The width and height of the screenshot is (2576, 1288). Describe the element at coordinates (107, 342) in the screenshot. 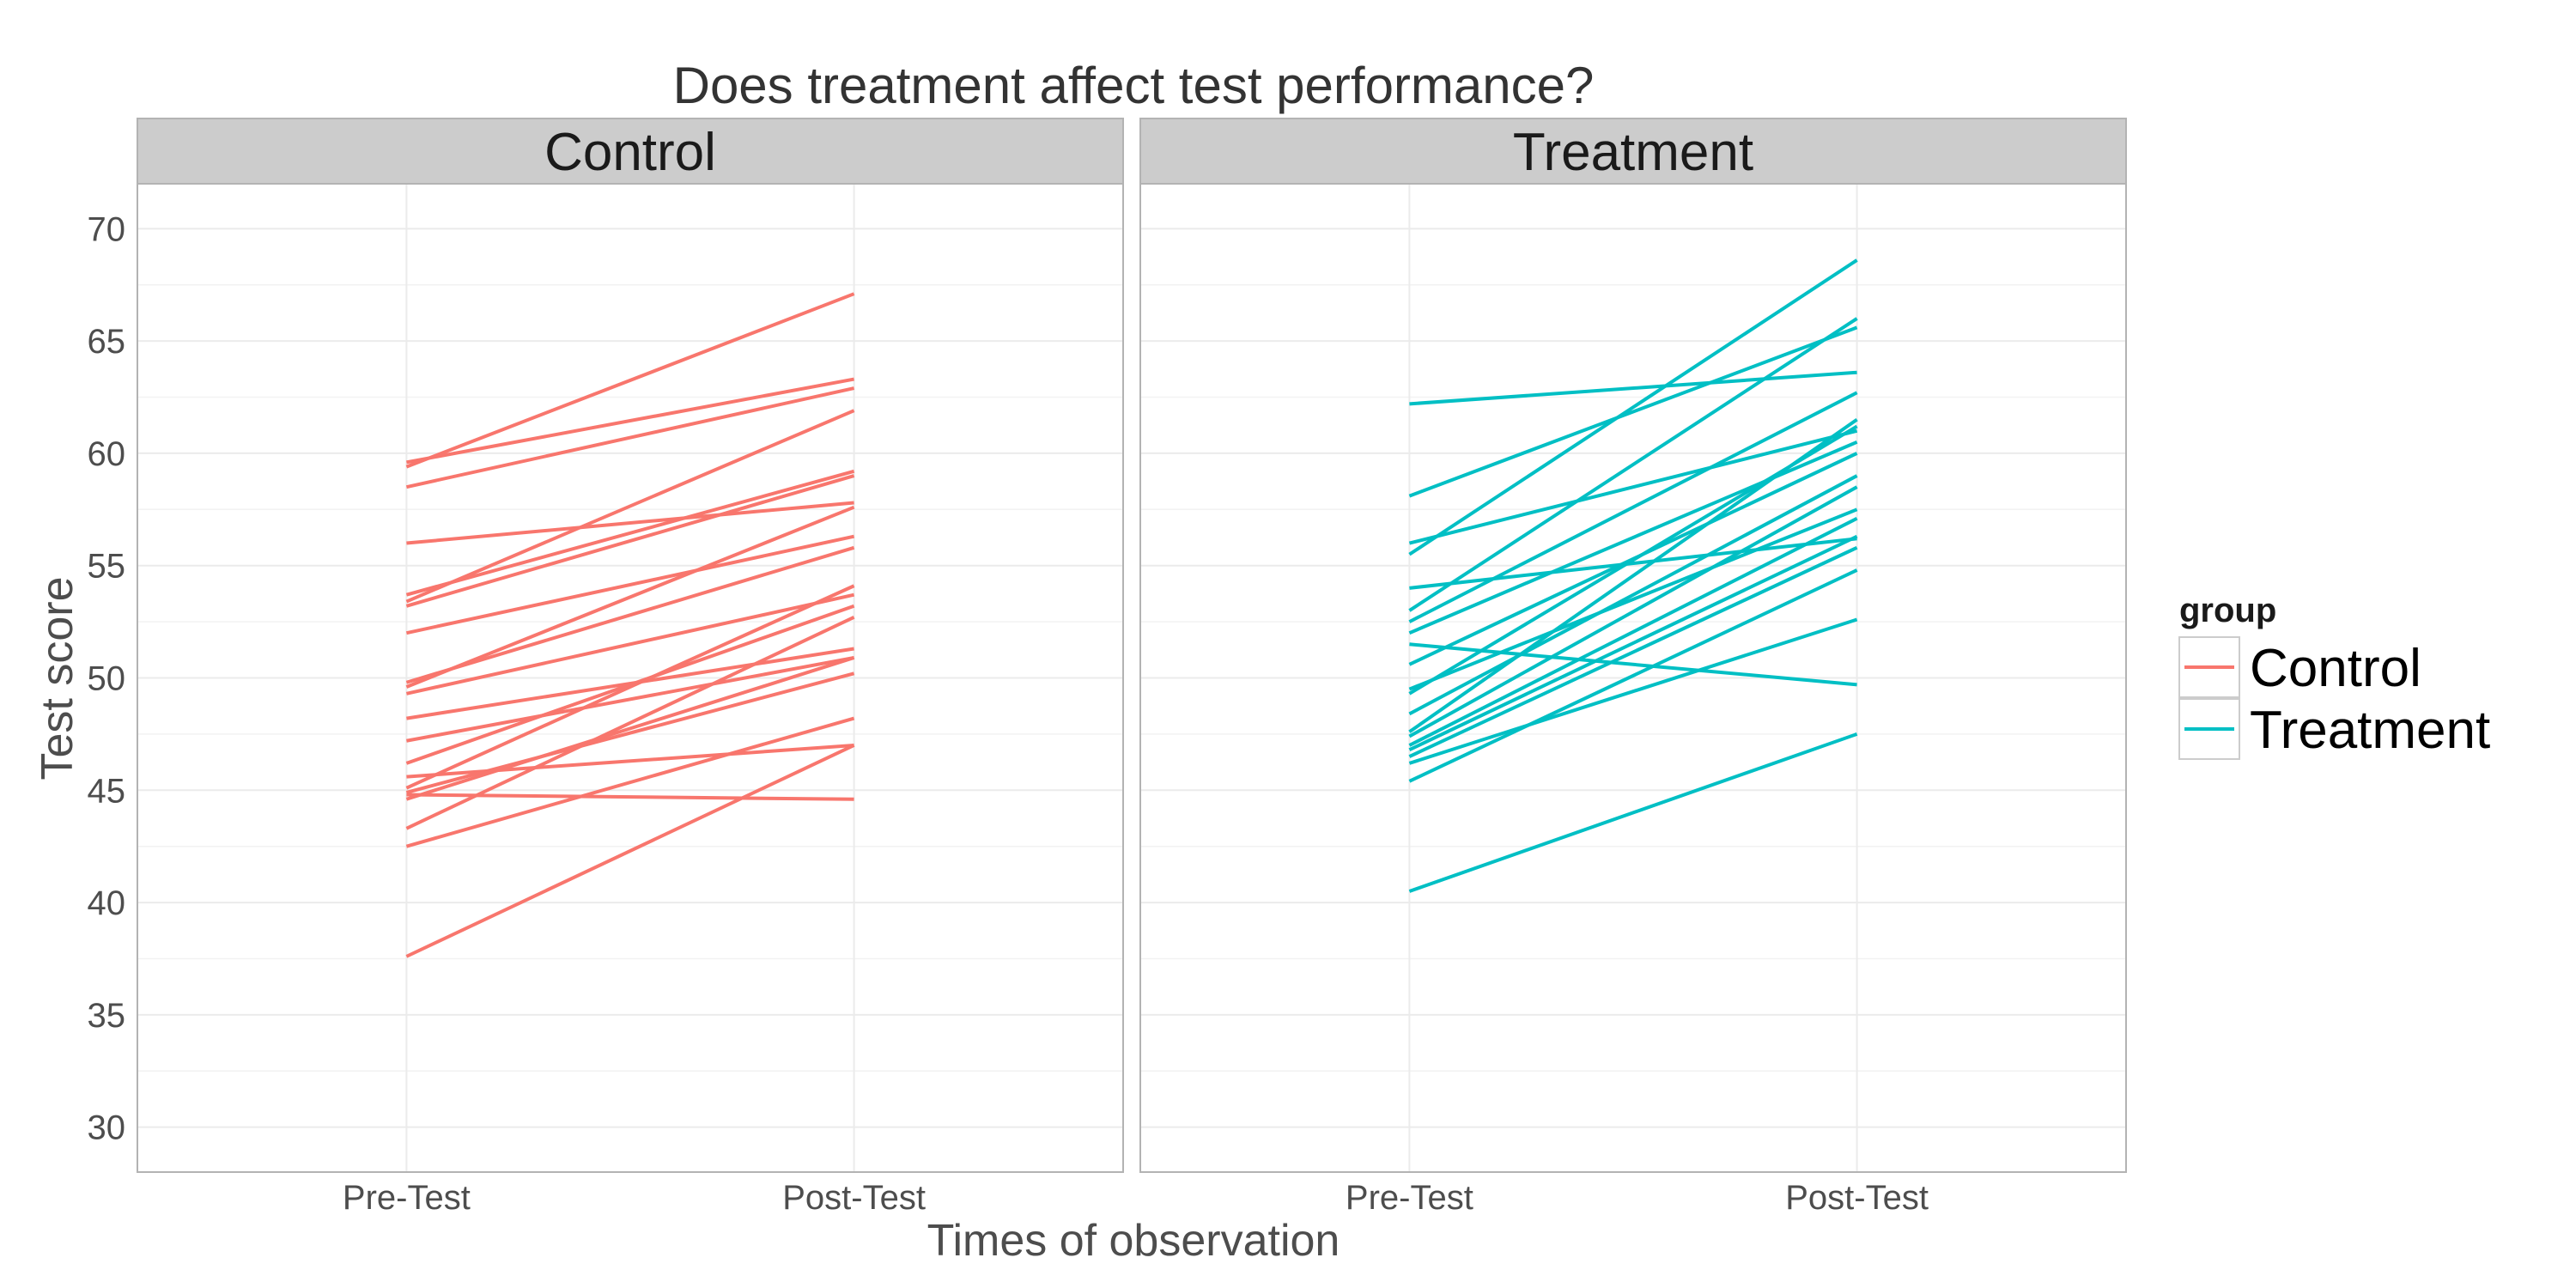

I see `y-tick-label: 65` at that location.